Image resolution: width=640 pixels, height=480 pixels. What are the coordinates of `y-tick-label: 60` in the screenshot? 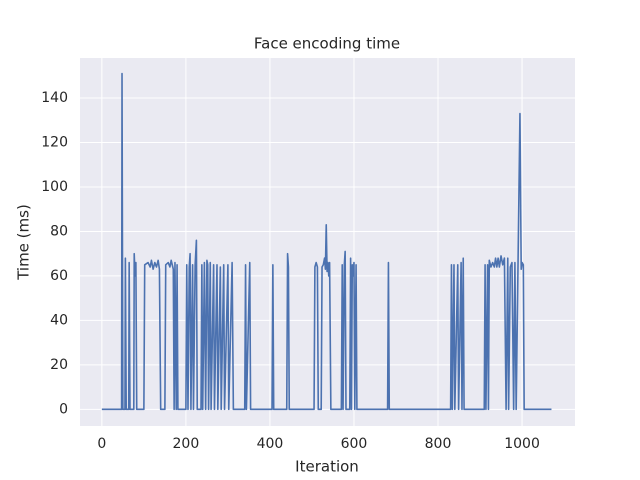 It's located at (59, 276).